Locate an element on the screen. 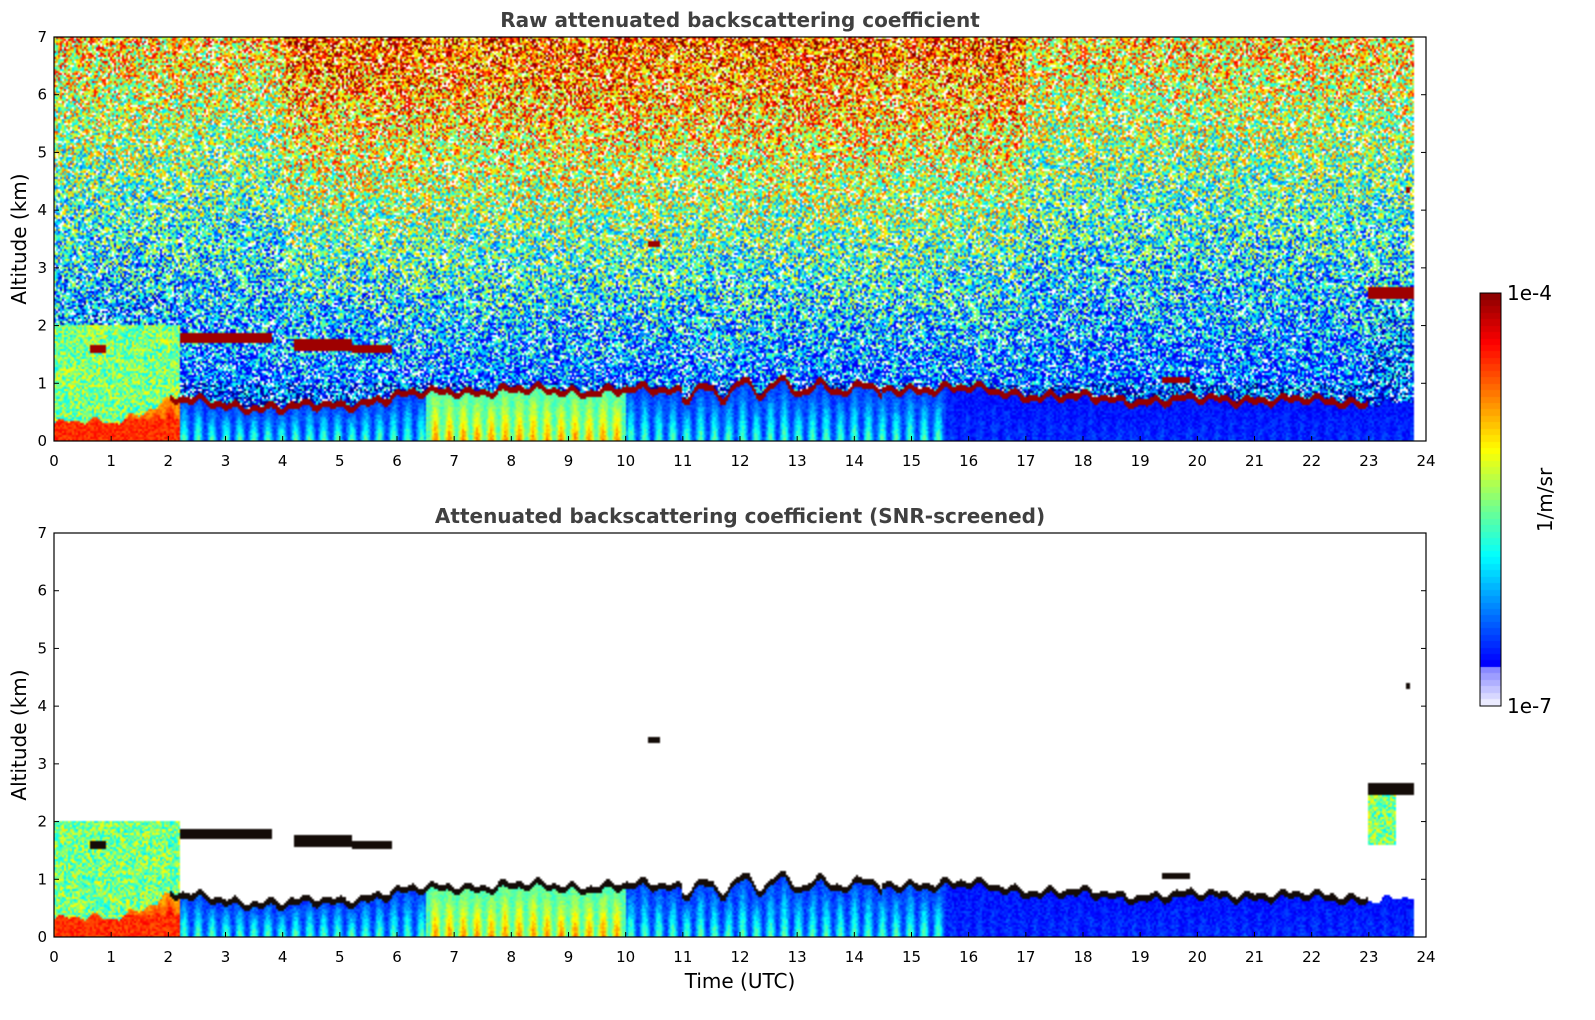  colorbar-gradient is located at coordinates (1490, 499).